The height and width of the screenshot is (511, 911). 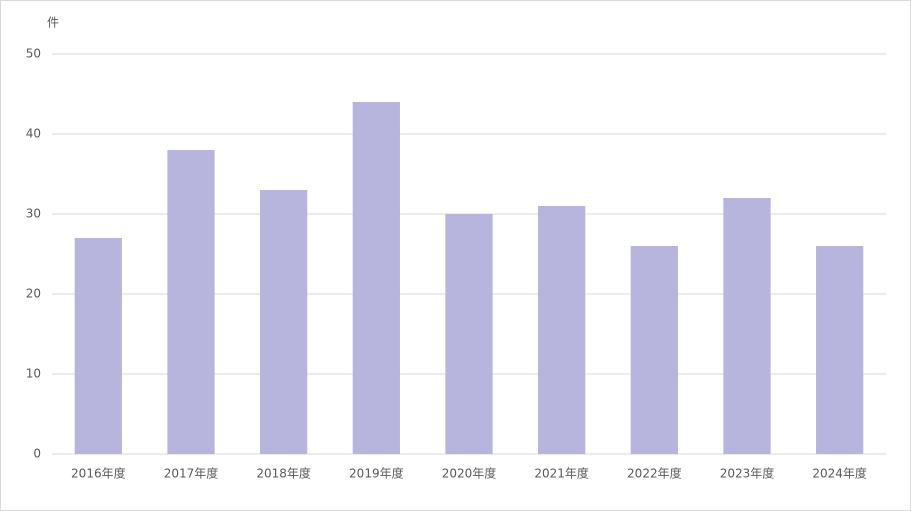 What do you see at coordinates (33, 294) in the screenshot?
I see `y-tick-label: 20` at bounding box center [33, 294].